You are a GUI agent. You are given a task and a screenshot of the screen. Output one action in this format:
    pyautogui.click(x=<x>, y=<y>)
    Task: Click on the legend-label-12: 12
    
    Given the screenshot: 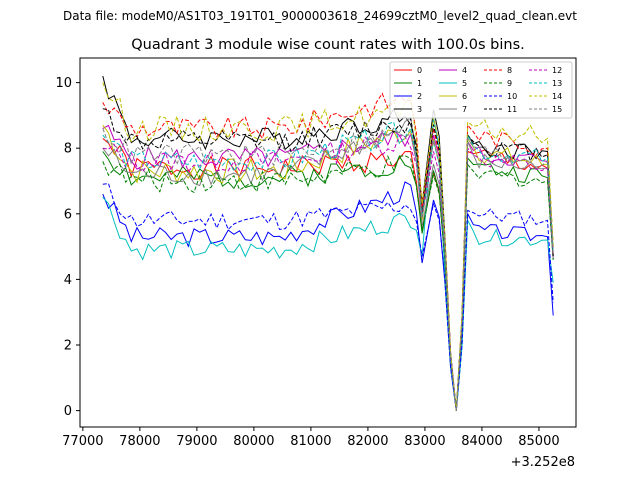 What is the action you would take?
    pyautogui.click(x=557, y=70)
    